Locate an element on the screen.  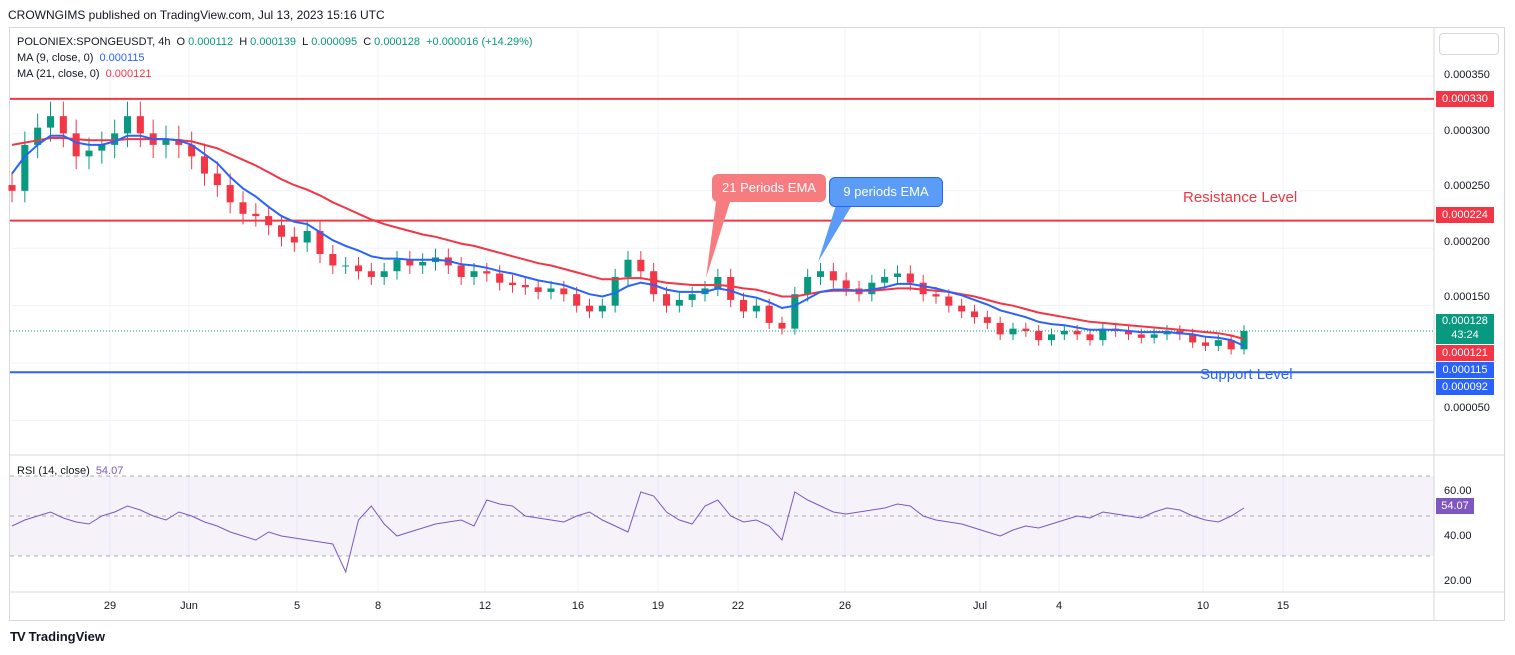
rsi-legend: RSI (14, close) 54.07 is located at coordinates (71, 471).